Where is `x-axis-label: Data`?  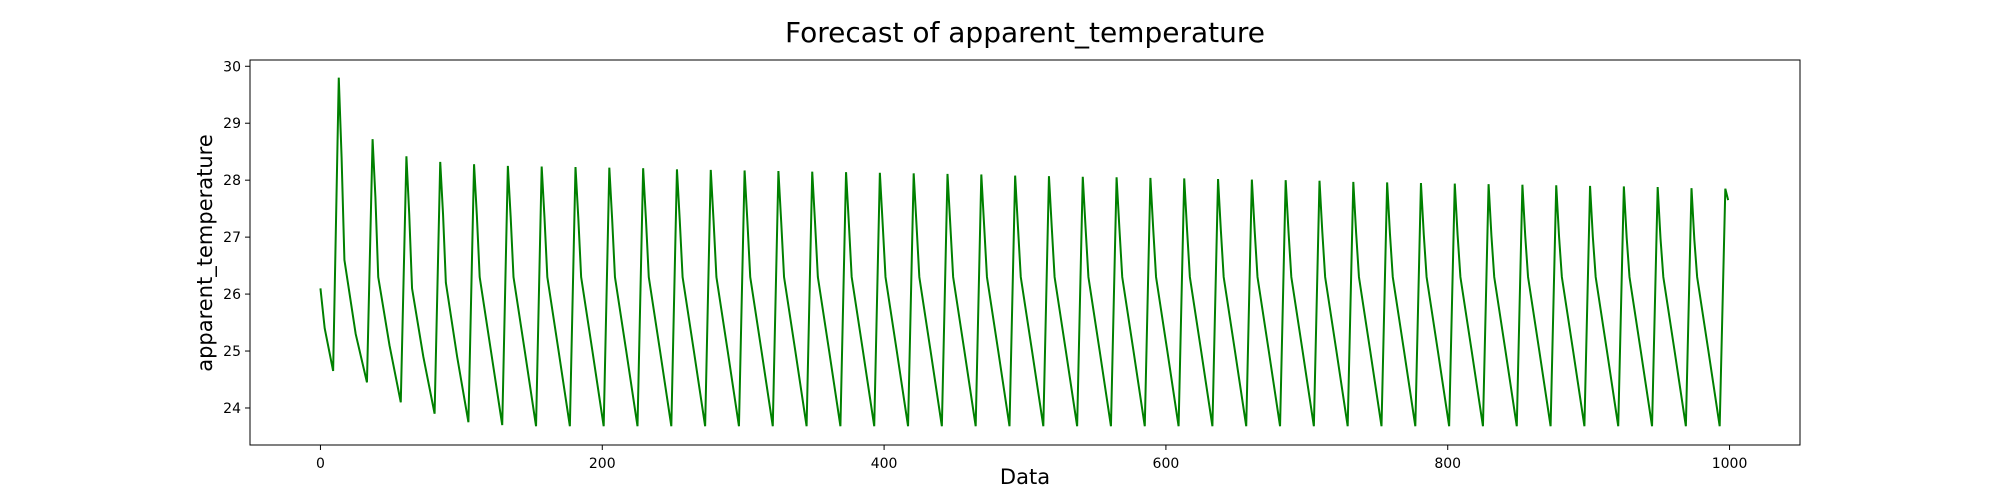 x-axis-label: Data is located at coordinates (1025, 477).